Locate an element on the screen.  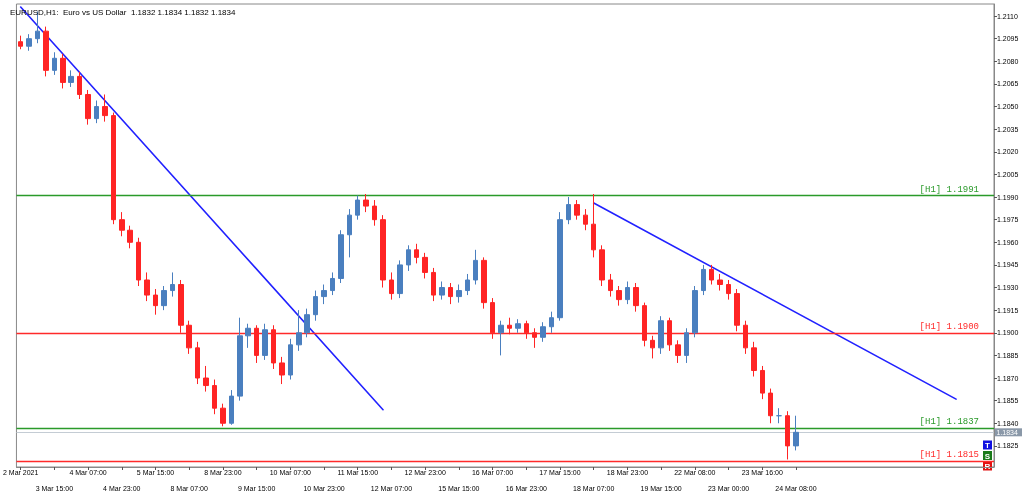
ref-line-label: [H1] 1.1991 is located at coordinates (949, 190).